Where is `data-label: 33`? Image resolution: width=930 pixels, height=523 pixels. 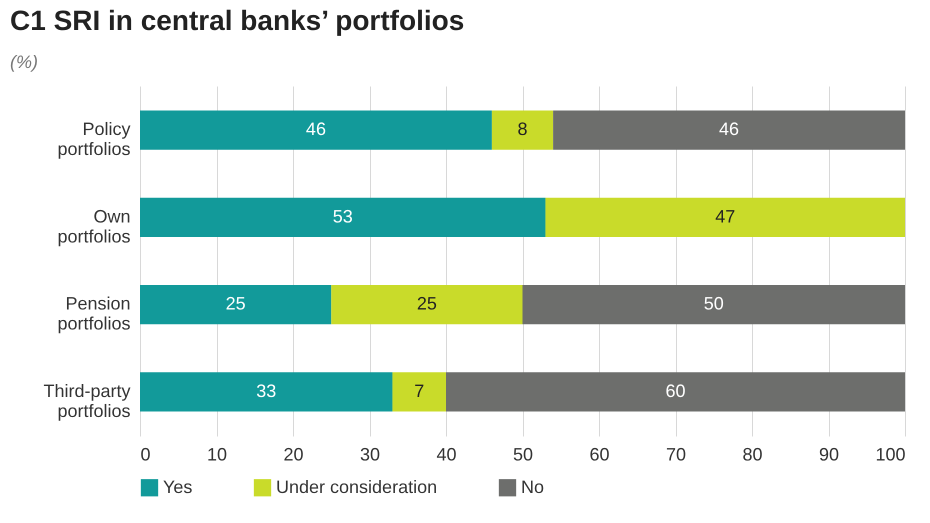 data-label: 33 is located at coordinates (266, 390).